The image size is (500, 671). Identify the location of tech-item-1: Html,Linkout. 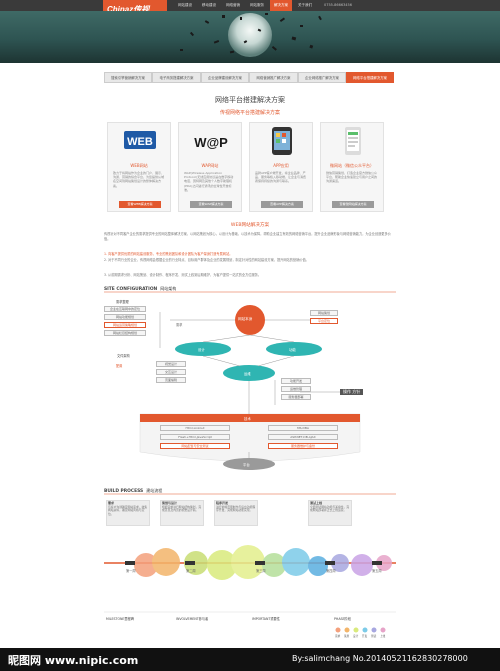
(195, 428).